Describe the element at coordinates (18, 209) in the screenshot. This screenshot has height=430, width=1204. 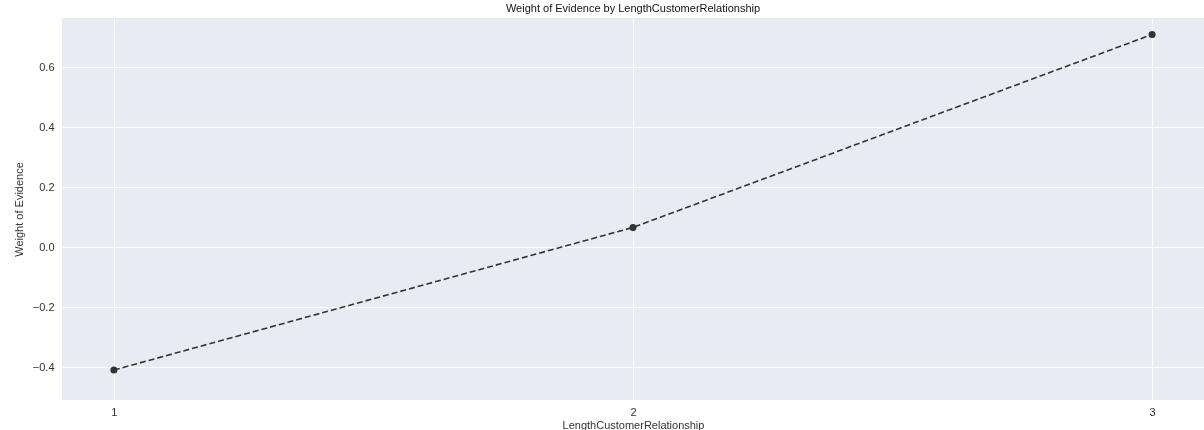
I see `y-axis-title: Weight of Evidence` at that location.